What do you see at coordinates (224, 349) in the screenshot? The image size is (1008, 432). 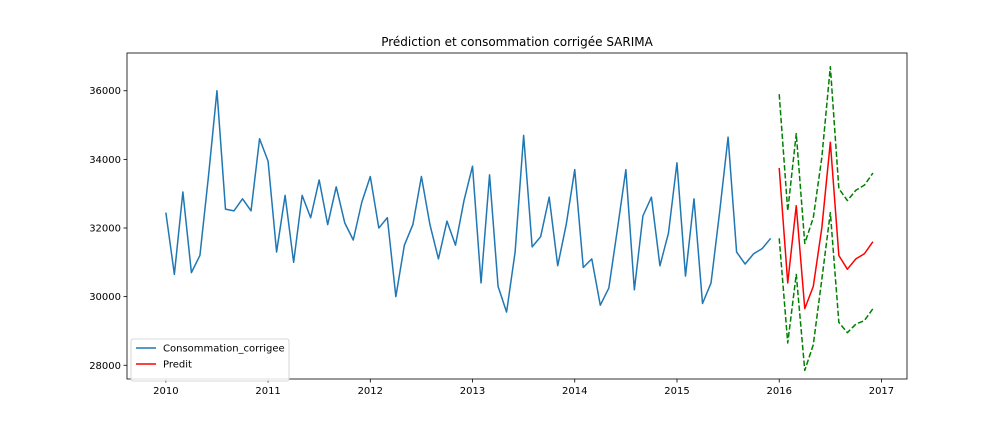 I see `legend-label: Consommation_corrigee` at bounding box center [224, 349].